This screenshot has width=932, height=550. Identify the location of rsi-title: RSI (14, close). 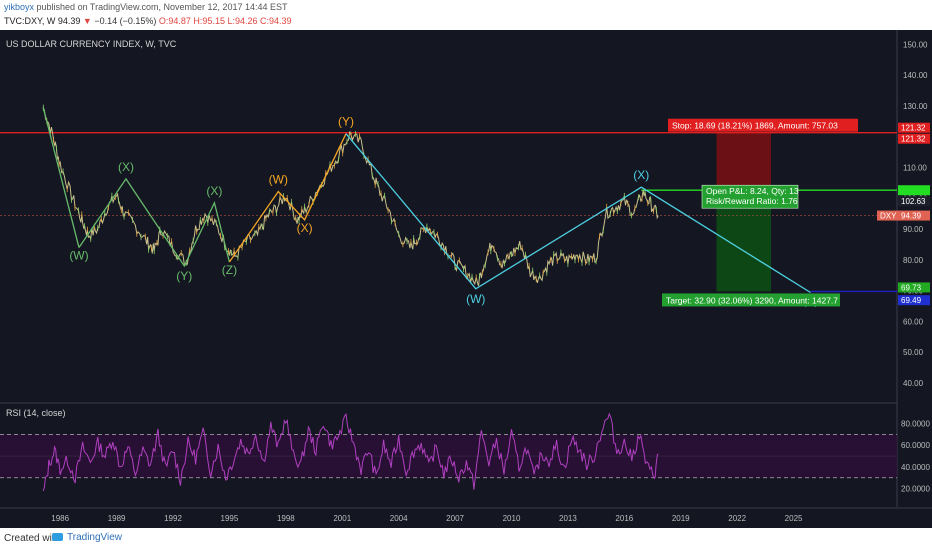
(36, 413).